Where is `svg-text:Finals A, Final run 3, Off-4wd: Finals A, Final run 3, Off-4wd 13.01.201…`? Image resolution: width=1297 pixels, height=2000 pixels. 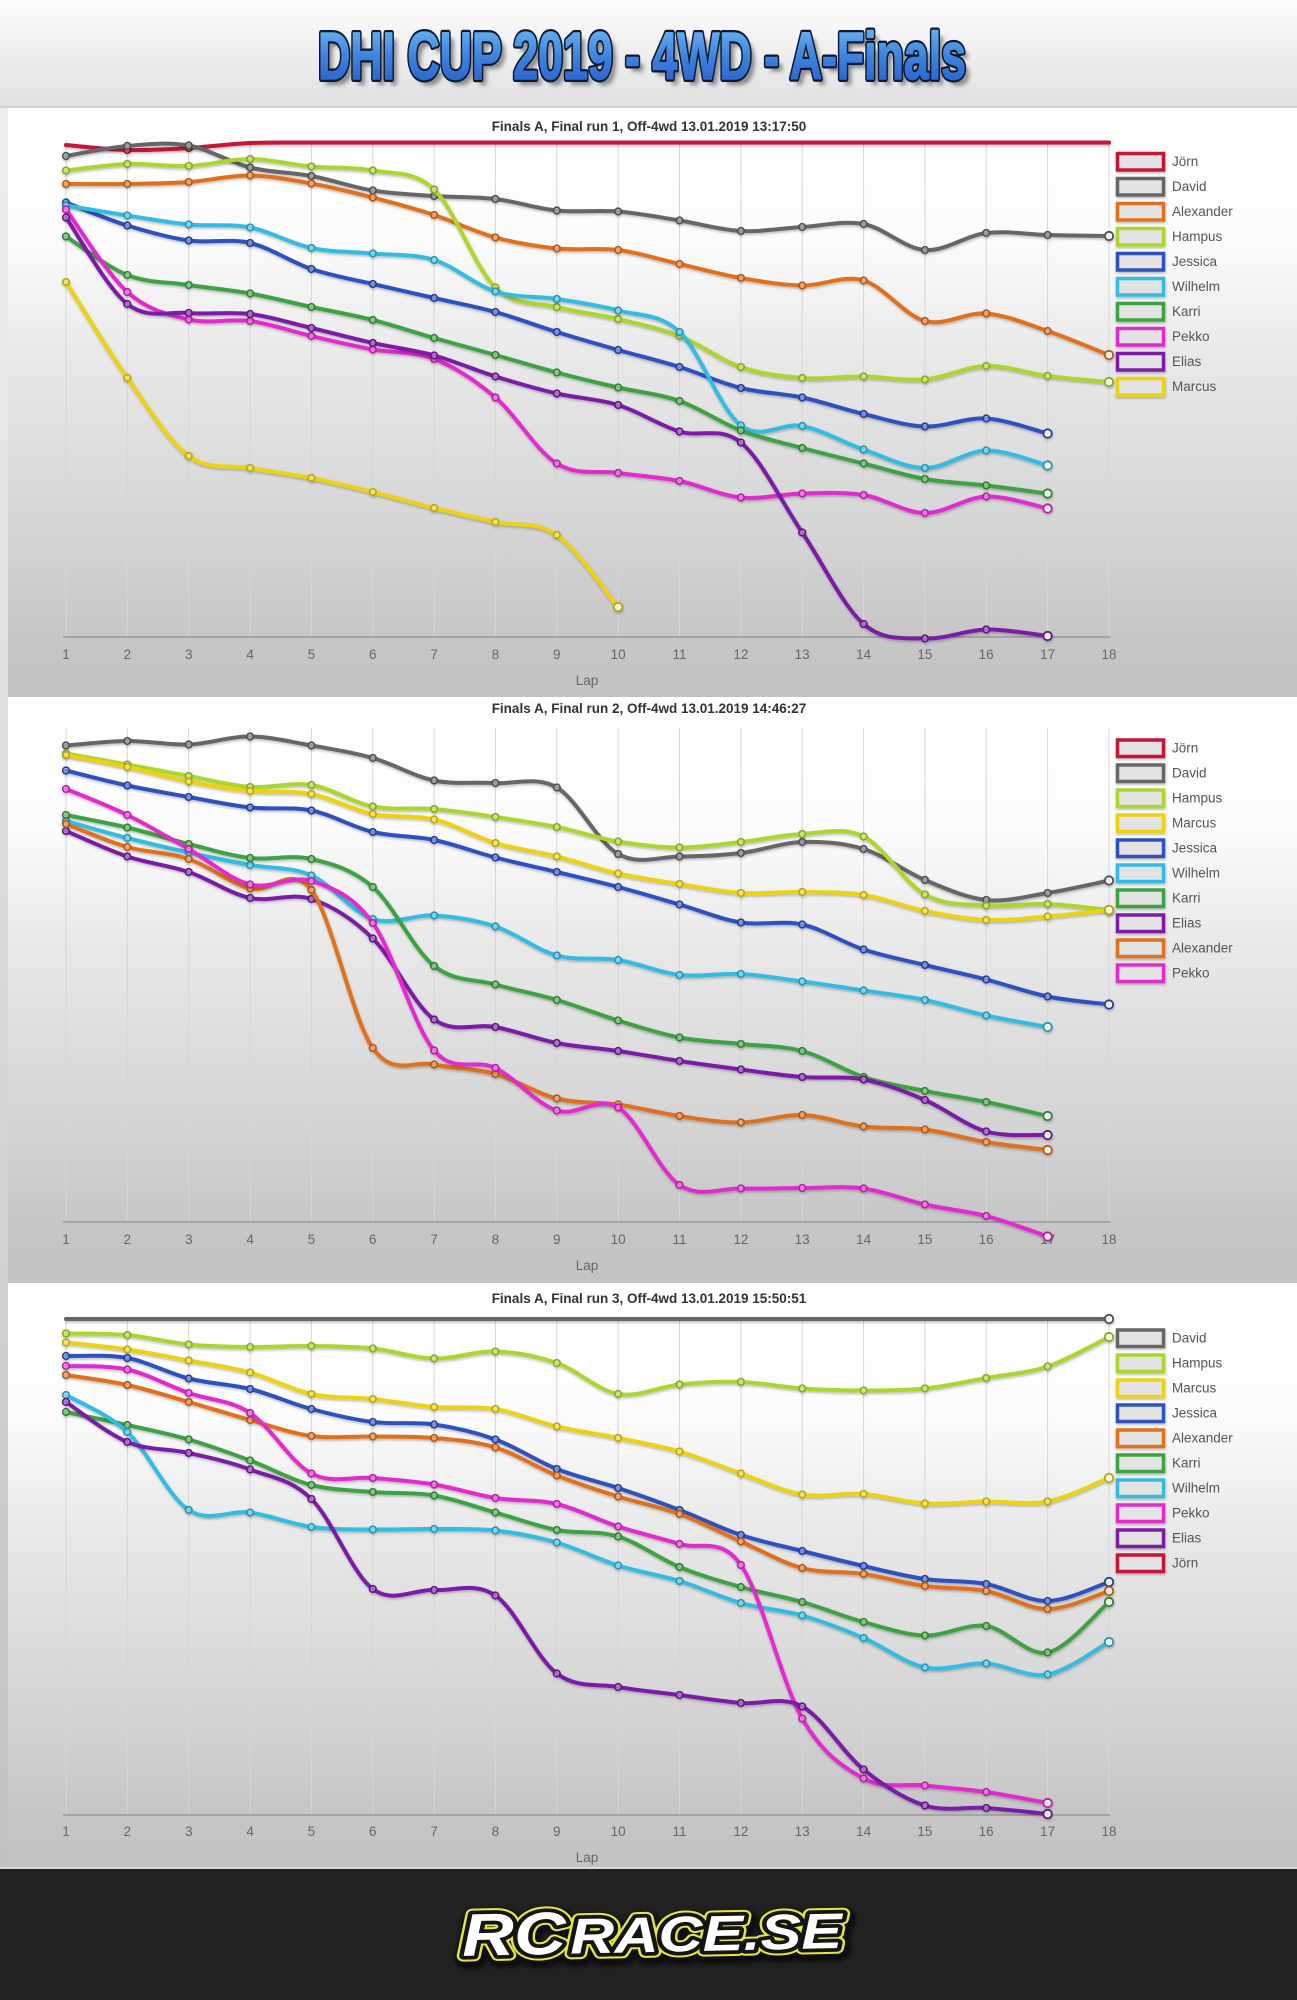 svg-text:Finals A, Final run 3, Off-4wd: Finals A, Final run 3, Off-4wd 13.01.201… is located at coordinates (649, 1298).